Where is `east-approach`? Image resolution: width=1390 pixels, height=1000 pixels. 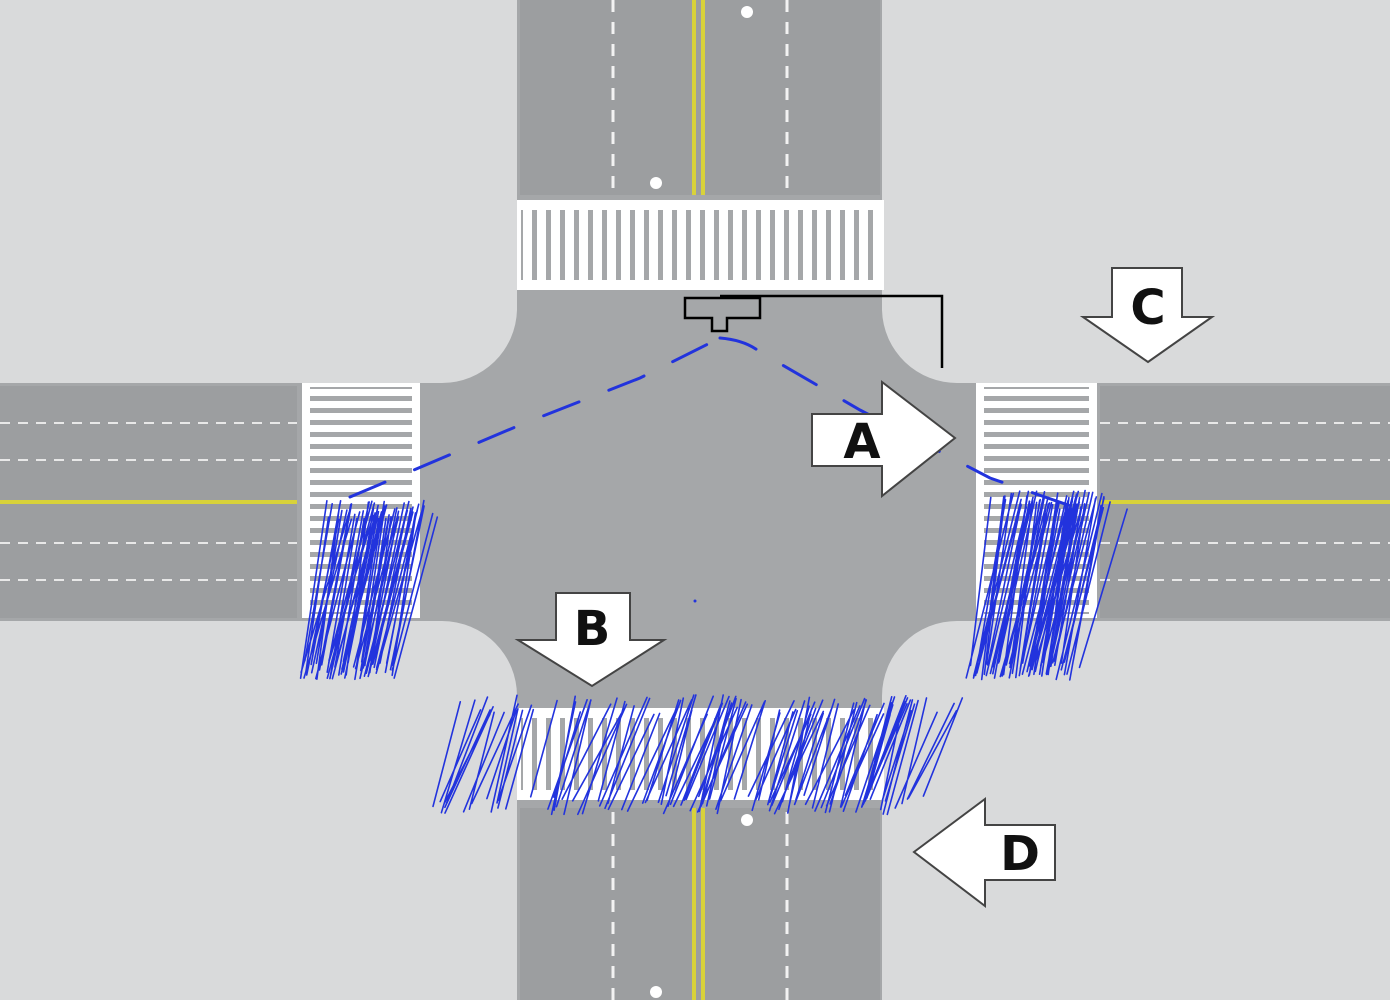
east-approach is located at coordinates (1245, 502).